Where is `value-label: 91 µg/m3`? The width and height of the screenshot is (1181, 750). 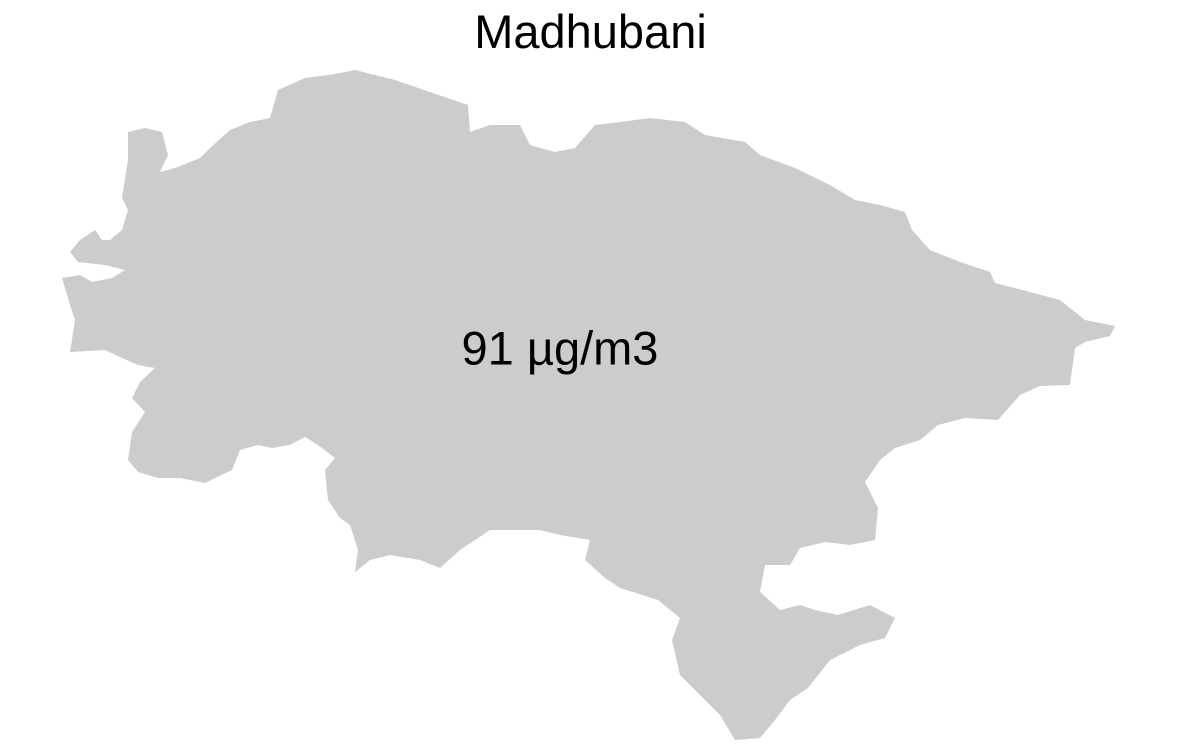
value-label: 91 µg/m3 is located at coordinates (560, 347).